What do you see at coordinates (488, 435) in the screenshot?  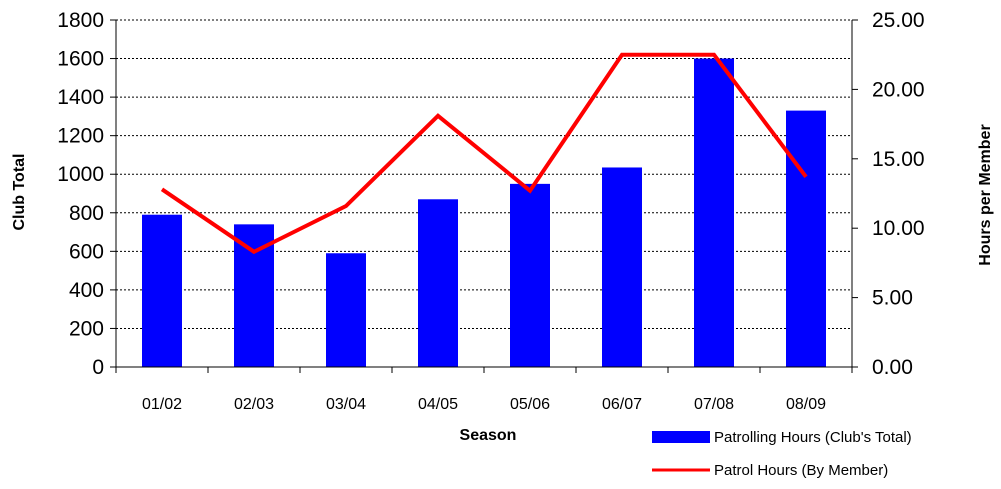 I see `x-axis-title: Season` at bounding box center [488, 435].